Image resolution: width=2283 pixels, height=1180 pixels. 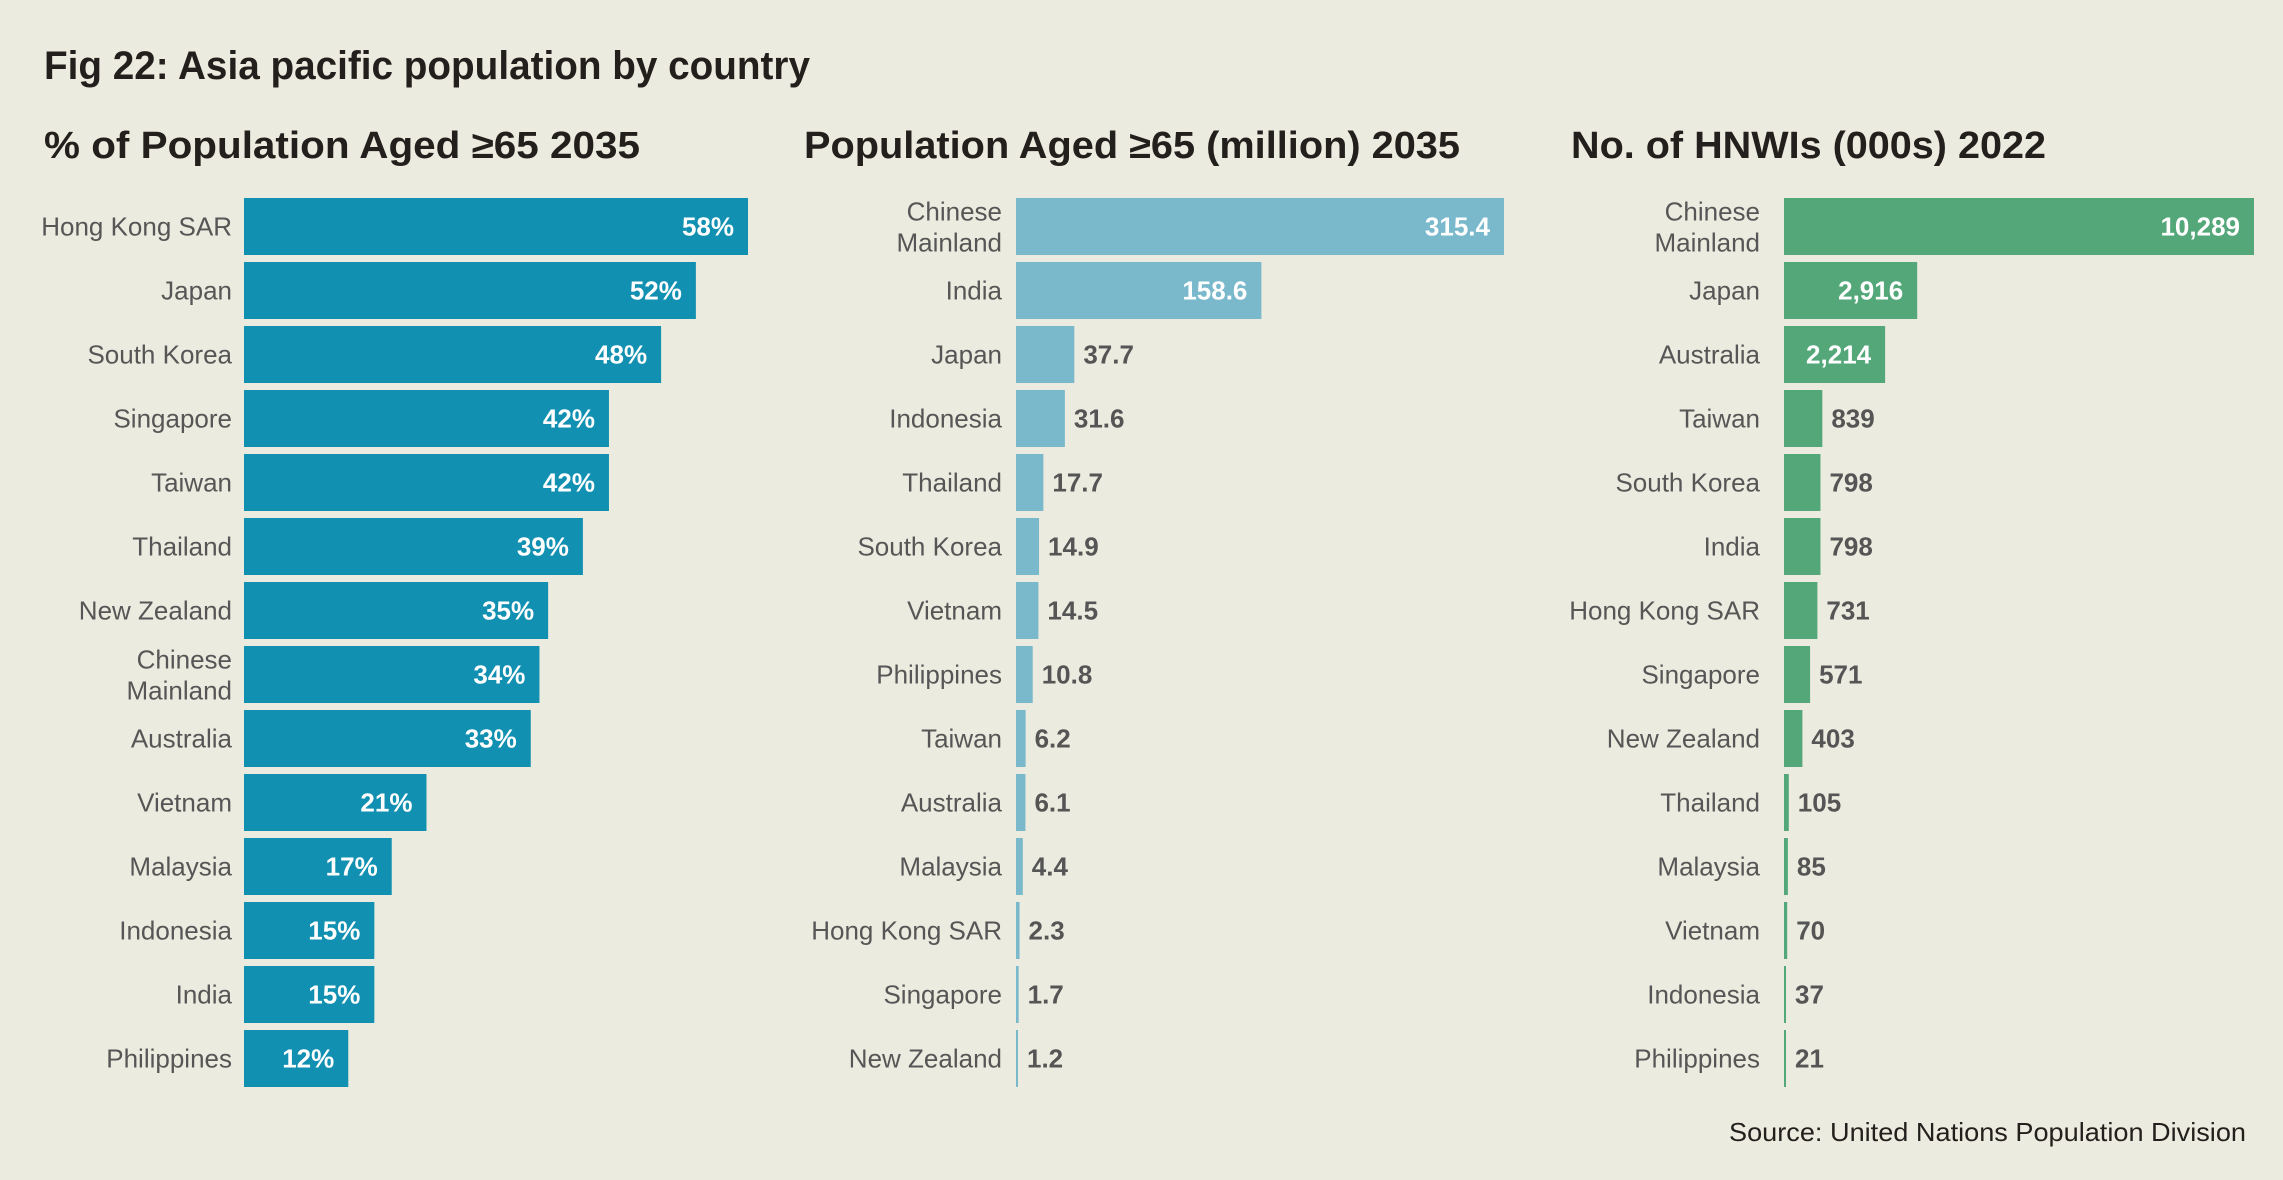 What do you see at coordinates (1735, 994) in the screenshot?
I see `bar-row: Indonesia 37` at bounding box center [1735, 994].